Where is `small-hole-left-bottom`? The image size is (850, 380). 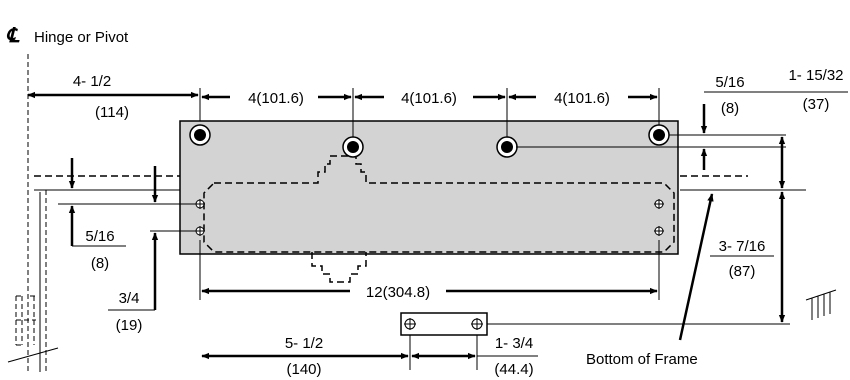 small-hole-left-bottom is located at coordinates (200, 231).